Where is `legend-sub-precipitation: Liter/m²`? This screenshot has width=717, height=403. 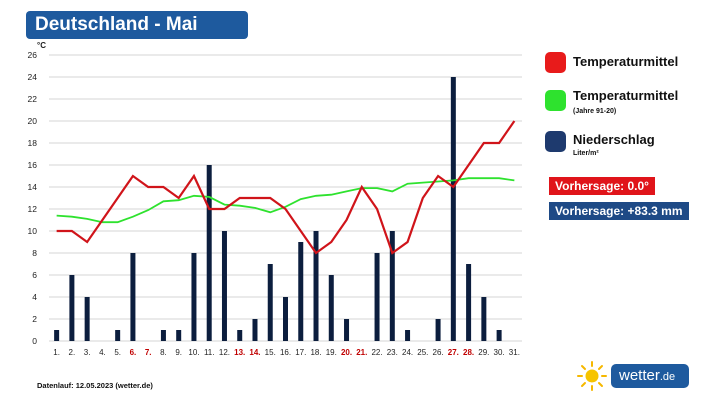
legend-sub-precipitation: Liter/m² is located at coordinates (586, 153).